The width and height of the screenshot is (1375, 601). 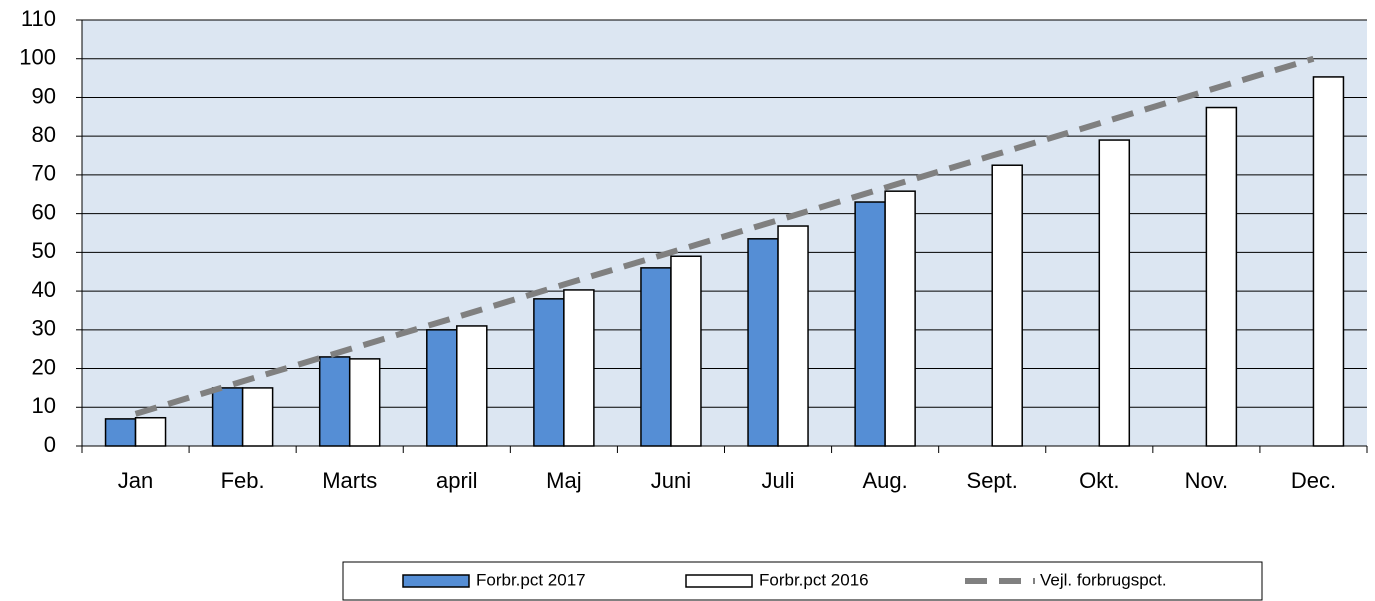 What do you see at coordinates (992, 480) in the screenshot?
I see `x-tick-label: Sept.` at bounding box center [992, 480].